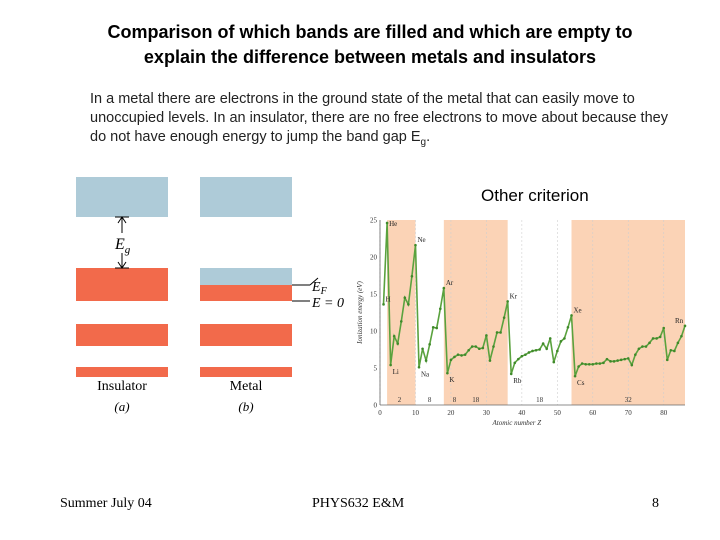  What do you see at coordinates (122, 197) in the screenshot?
I see `insulator-empty-band` at bounding box center [122, 197].